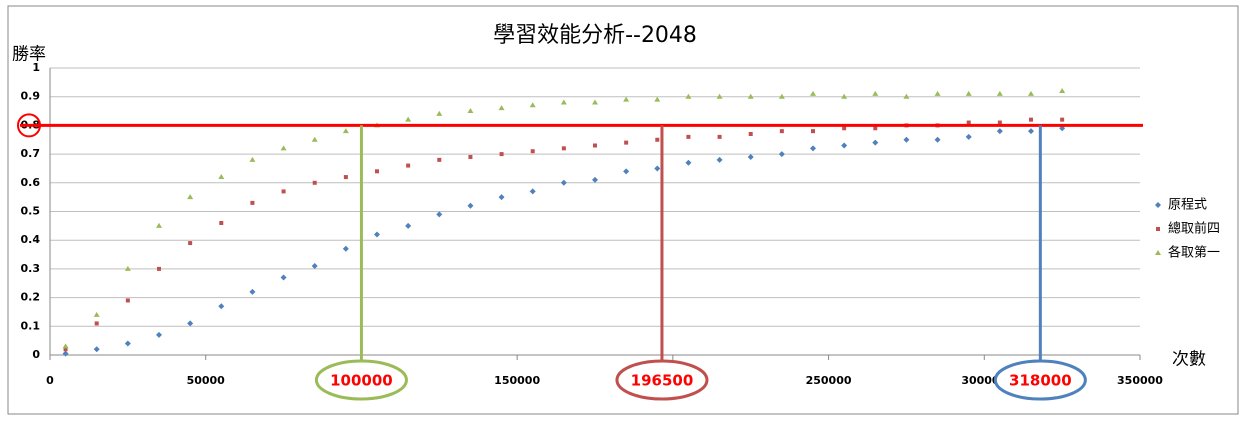  Describe the element at coordinates (31, 153) in the screenshot. I see `y-tick-label: 0.7` at that location.